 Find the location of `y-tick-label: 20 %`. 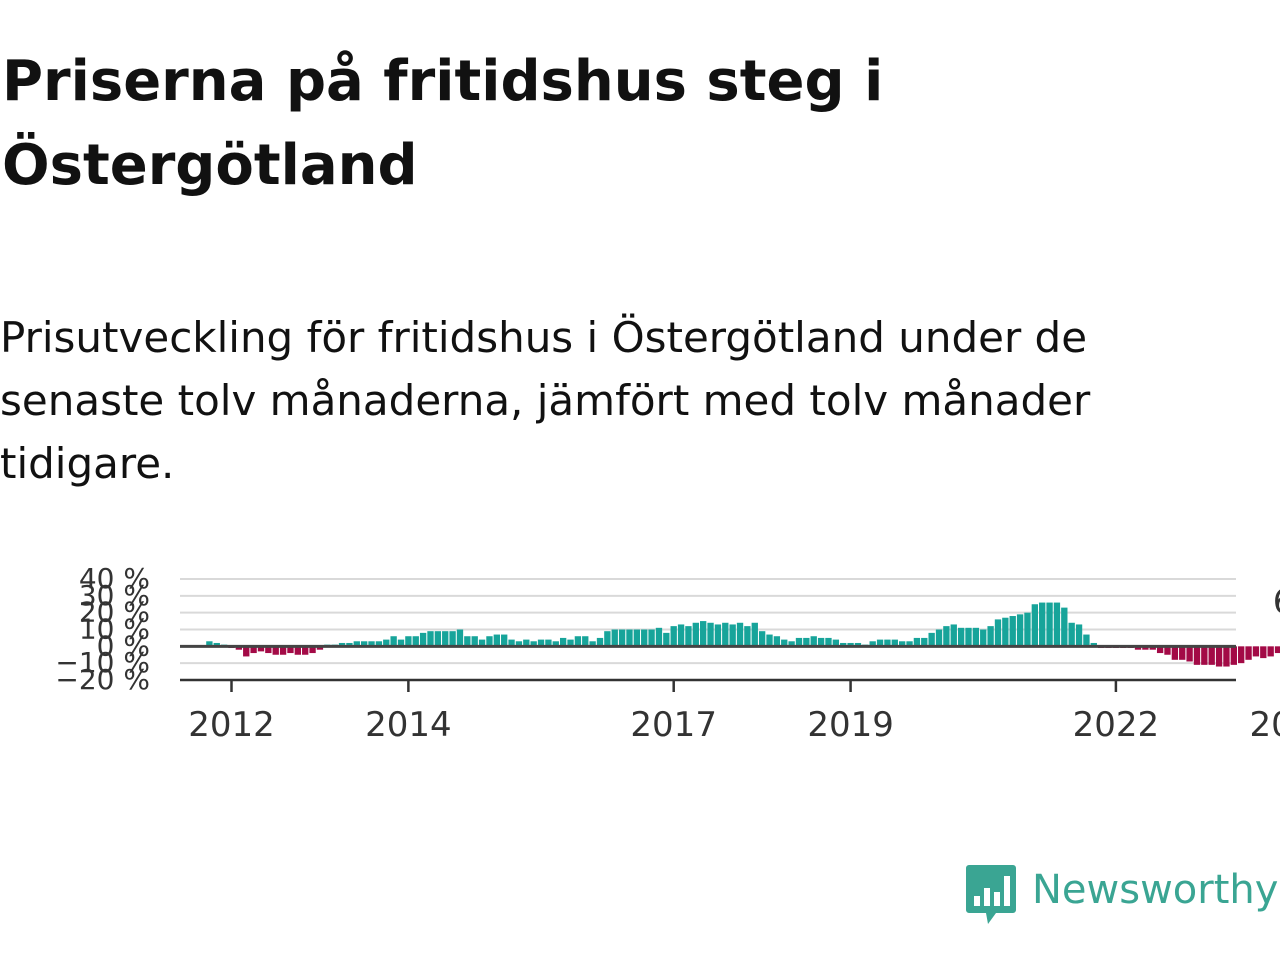

y-tick-label: 20 % is located at coordinates (114, 612).